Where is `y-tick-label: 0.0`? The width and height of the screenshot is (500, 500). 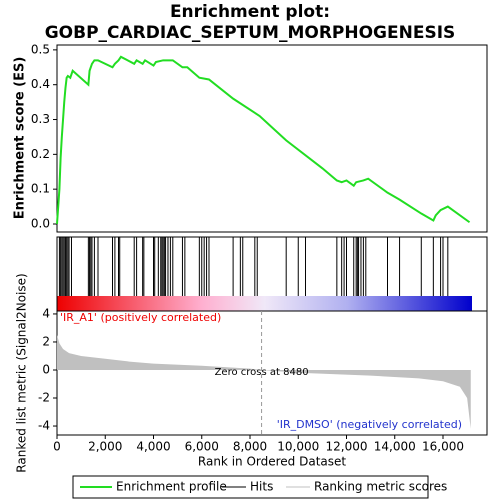 y-tick-label: 0.0 is located at coordinates (40, 223).